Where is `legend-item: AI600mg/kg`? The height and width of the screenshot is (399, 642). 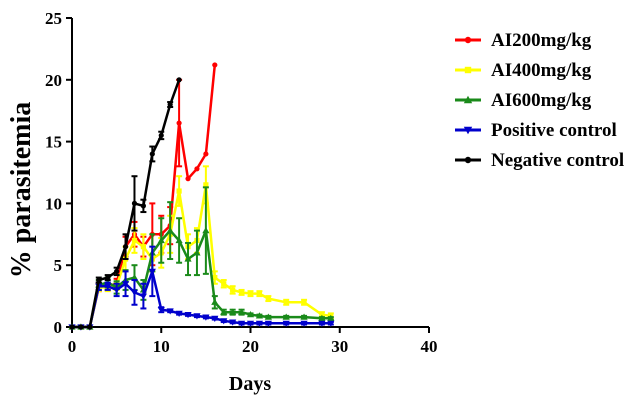 legend-item: AI600mg/kg is located at coordinates (523, 100).